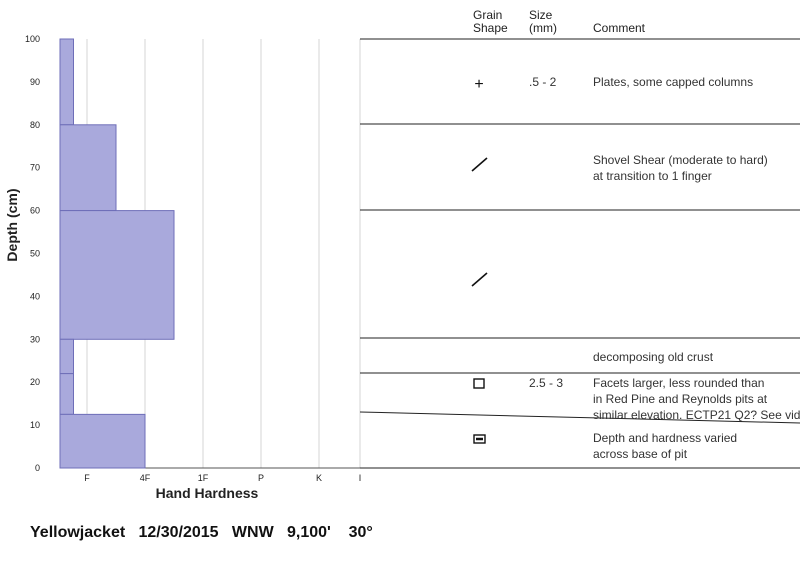 This screenshot has height=580, width=800. I want to click on grain-symbol-square-dash, so click(479, 439).